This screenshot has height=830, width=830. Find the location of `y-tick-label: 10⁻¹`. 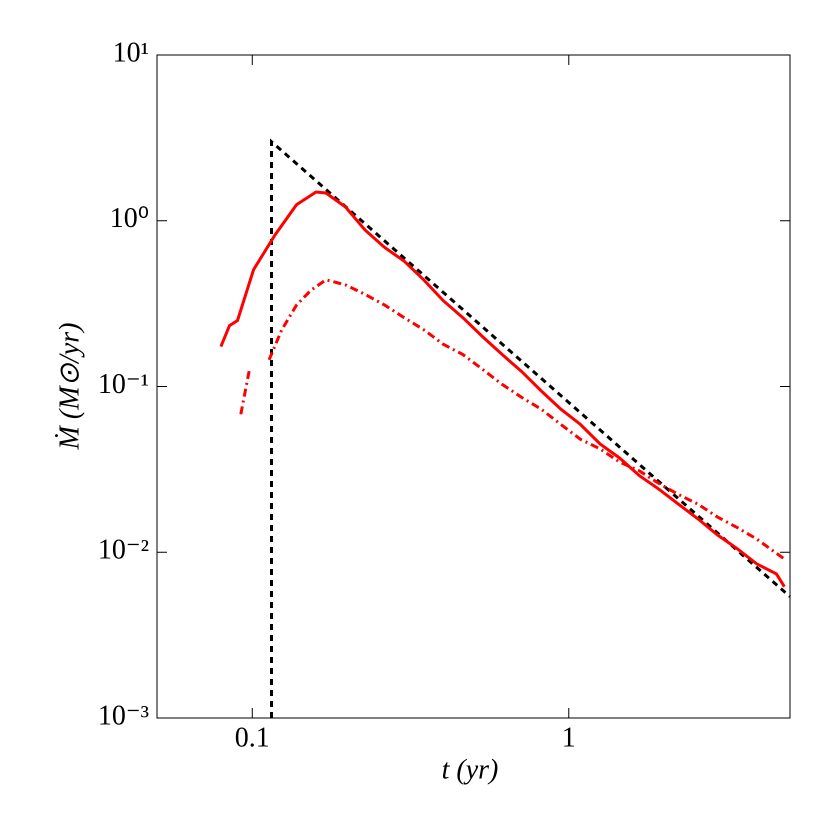

y-tick-label: 10⁻¹ is located at coordinates (123, 384).